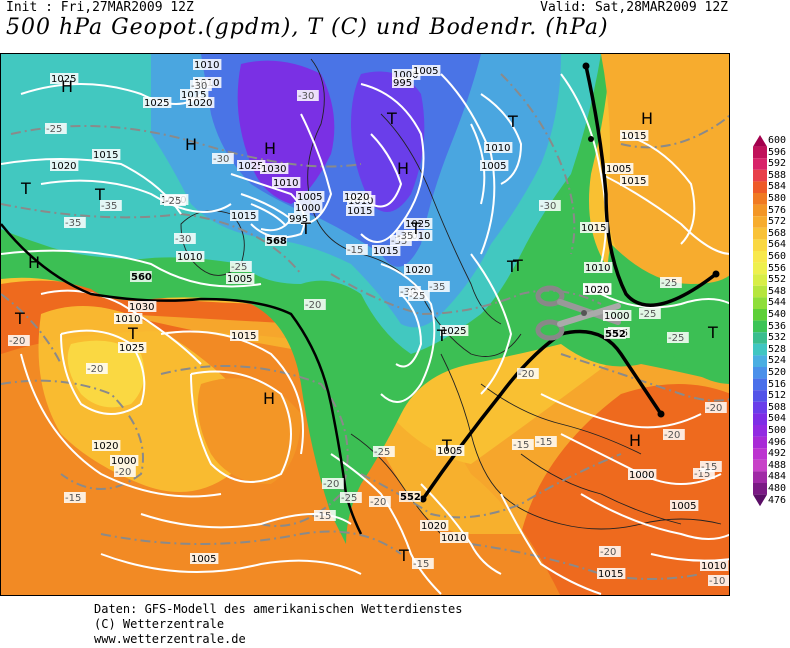 This screenshot has height=648, width=790. I want to click on legend-value: 524, so click(777, 361).